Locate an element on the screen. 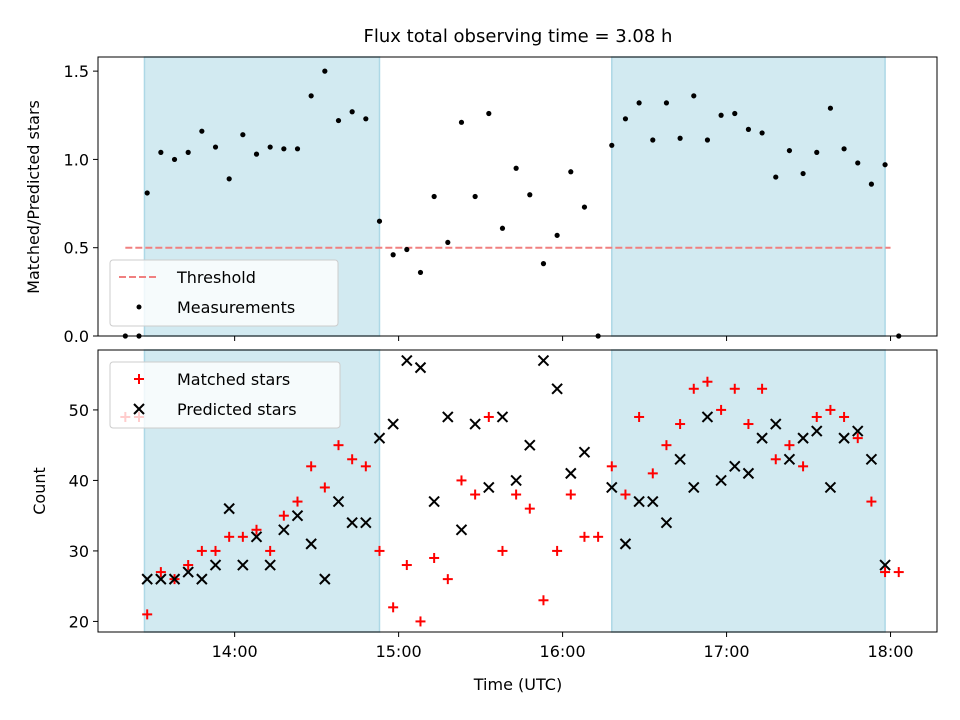  x-tick-label: 18:00 is located at coordinates (890, 651).